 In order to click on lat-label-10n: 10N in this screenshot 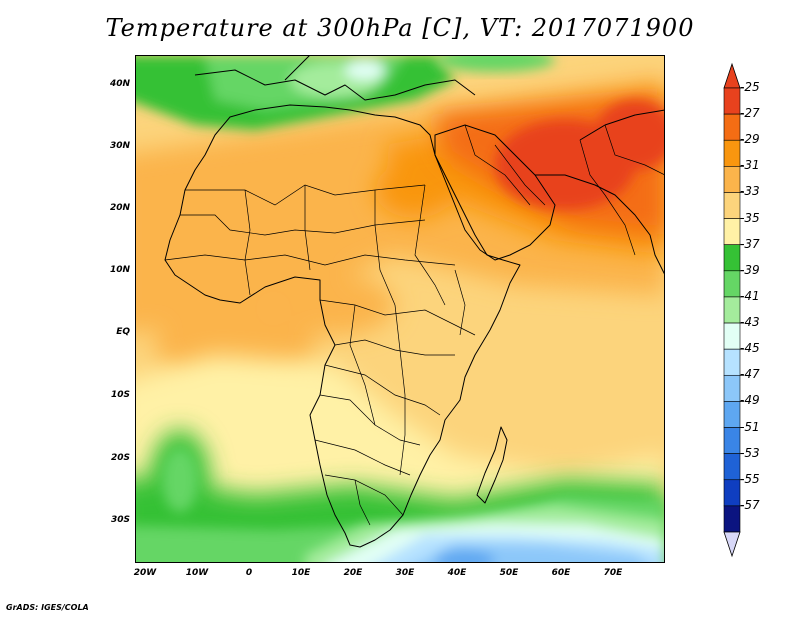, I will do `click(119, 270)`.